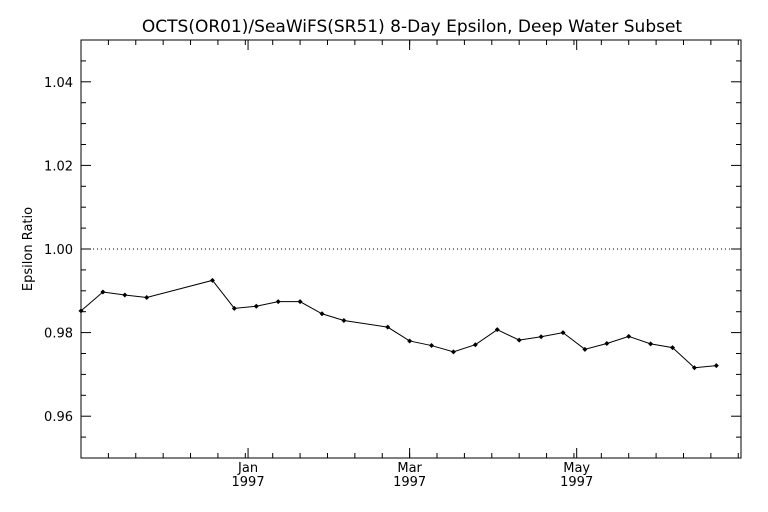 This screenshot has height=512, width=768. Describe the element at coordinates (409, 468) in the screenshot. I see `x-tick-label-month: Mar` at that location.